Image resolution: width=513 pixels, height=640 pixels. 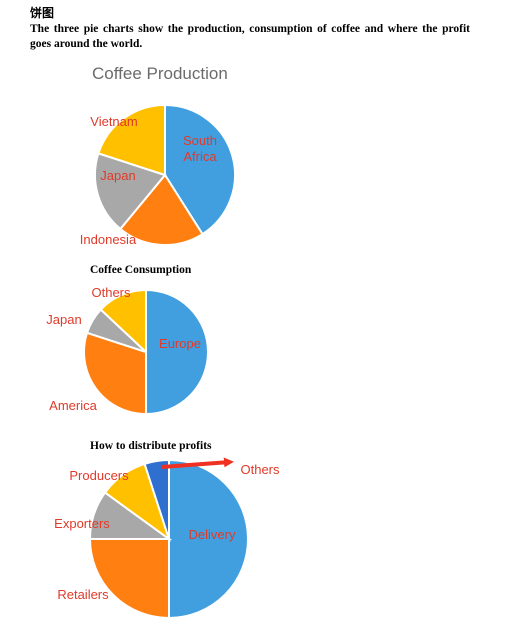 What do you see at coordinates (63, 319) in the screenshot?
I see `consumption-label-japan: Japan` at bounding box center [63, 319].